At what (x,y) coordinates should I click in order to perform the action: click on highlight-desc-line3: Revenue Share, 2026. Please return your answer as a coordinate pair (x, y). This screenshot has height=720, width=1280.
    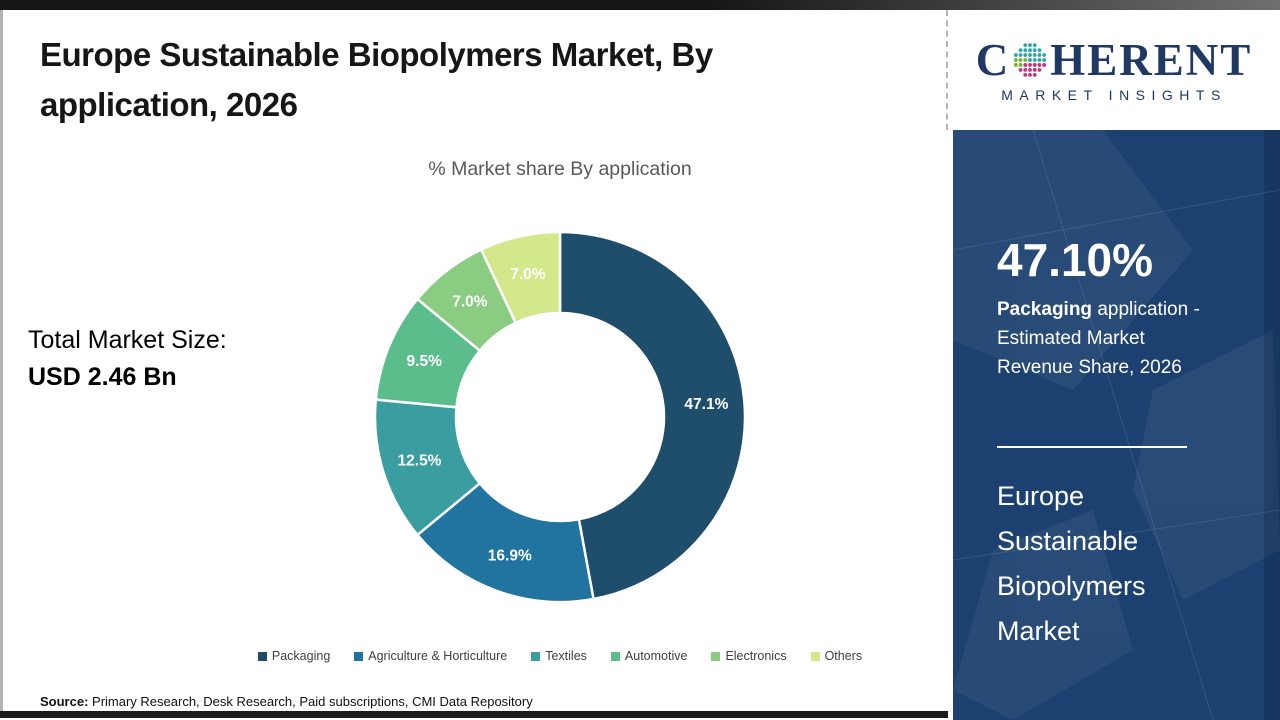
    Looking at the image, I should click on (1089, 367).